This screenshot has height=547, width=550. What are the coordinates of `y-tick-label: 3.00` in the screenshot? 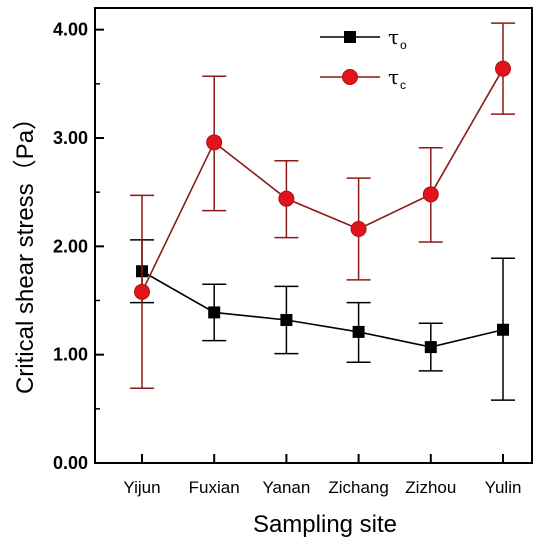 It's located at (70, 138).